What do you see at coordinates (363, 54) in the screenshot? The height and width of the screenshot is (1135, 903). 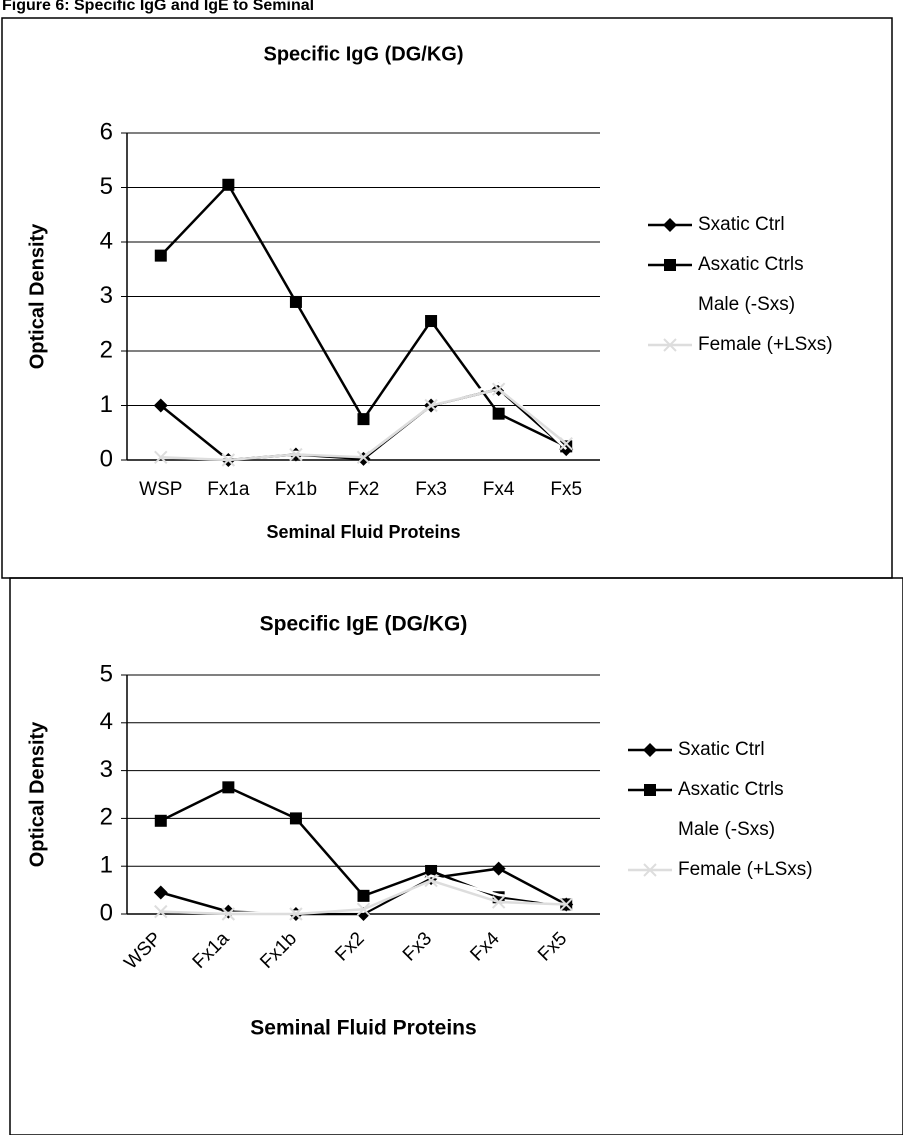 I see `chart-title: Specific IgG (DG/KG)` at bounding box center [363, 54].